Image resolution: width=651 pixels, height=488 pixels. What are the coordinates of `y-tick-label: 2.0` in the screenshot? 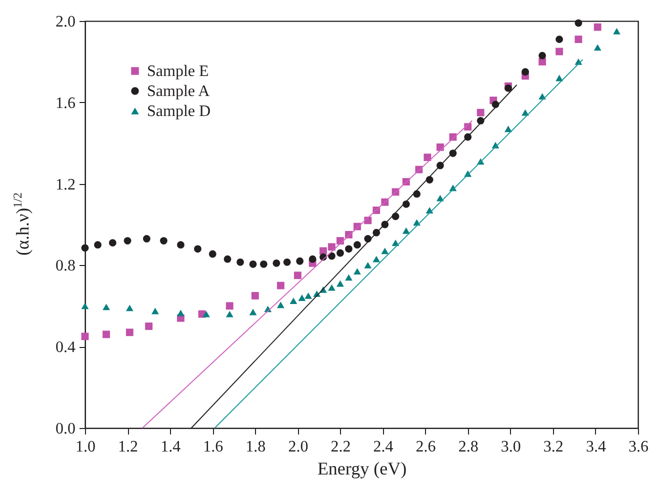 It's located at (66, 22).